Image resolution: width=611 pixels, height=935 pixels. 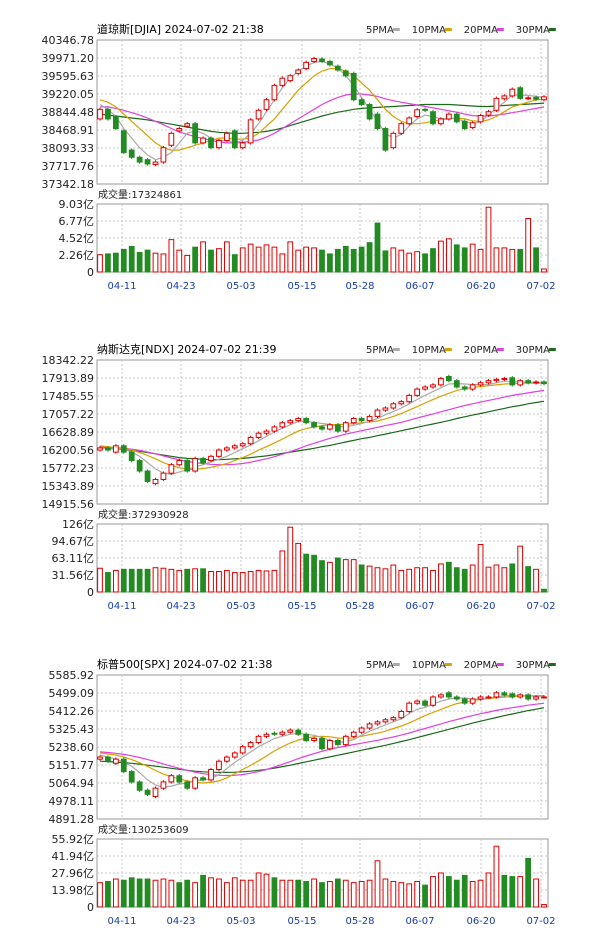 What do you see at coordinates (90, 592) in the screenshot?
I see `volume-tick-label: 0` at bounding box center [90, 592].